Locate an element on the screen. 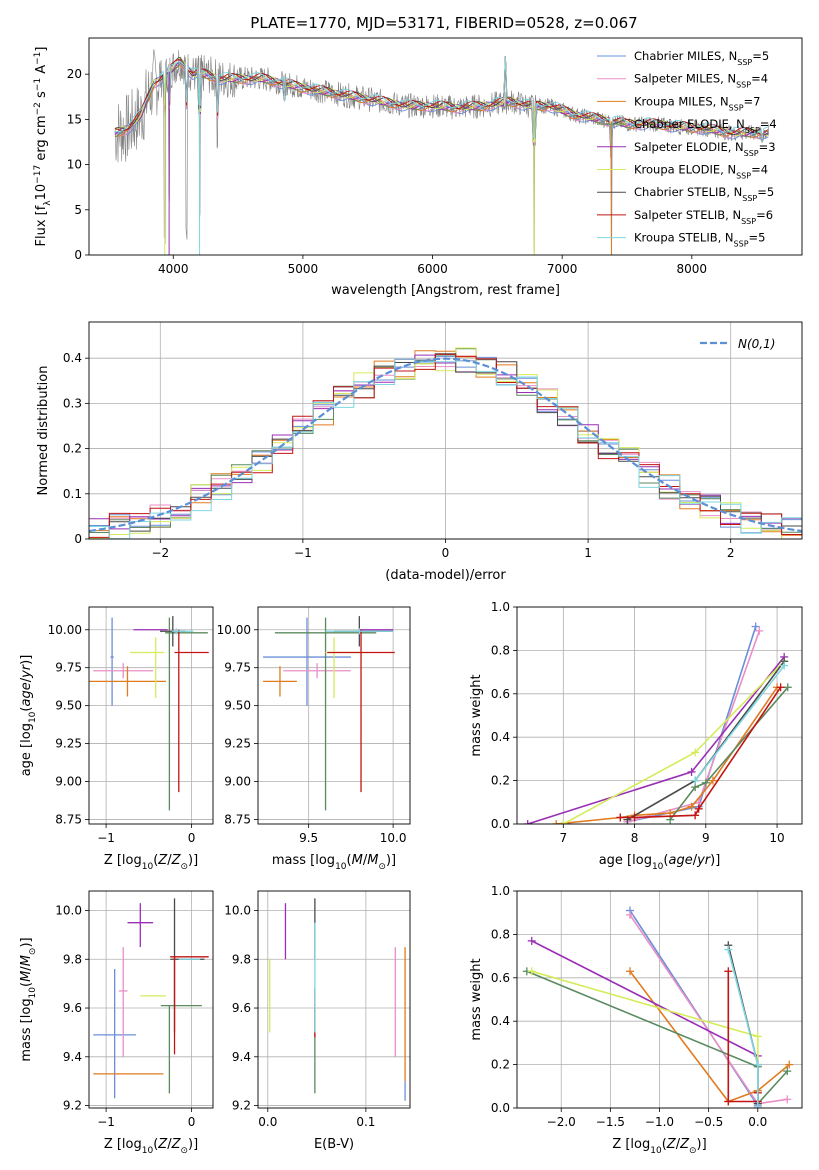  x-tick-label: 0.0 is located at coordinates (267, 1122).